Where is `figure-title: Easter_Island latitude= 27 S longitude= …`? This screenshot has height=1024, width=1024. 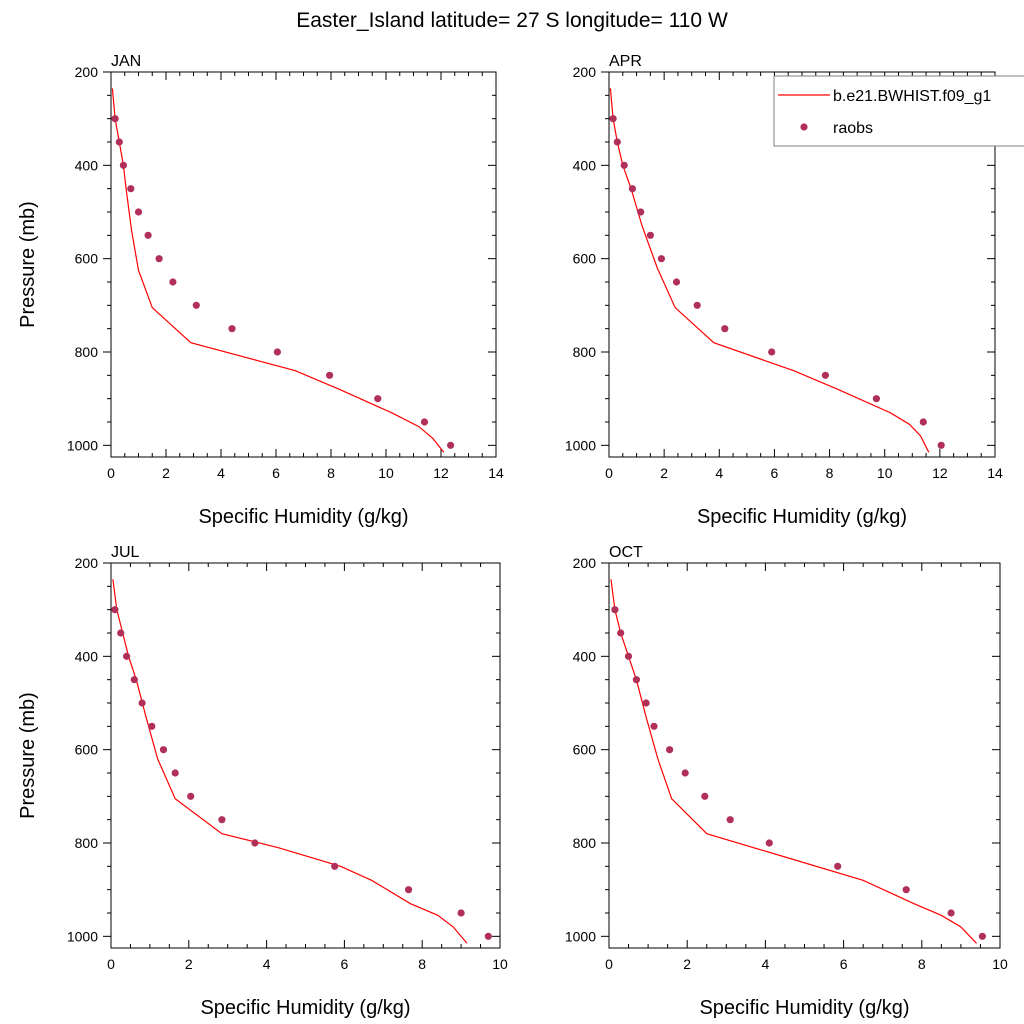 figure-title: Easter_Island latitude= 27 S longitude= … is located at coordinates (512, 20).